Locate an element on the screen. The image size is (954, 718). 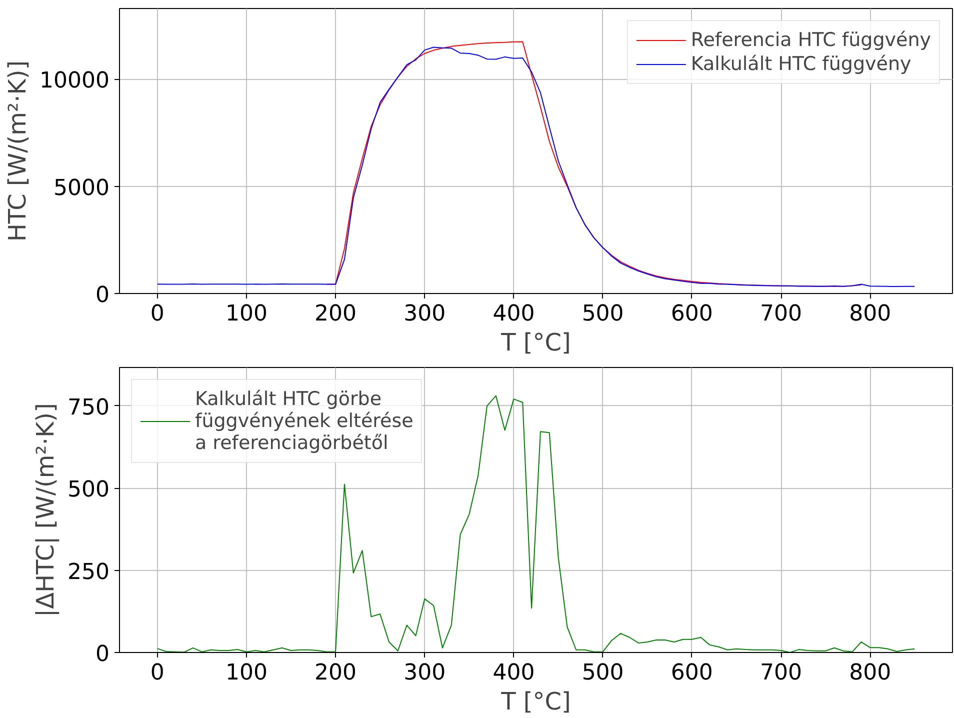
y-tick-label: 250 is located at coordinates (89, 572).